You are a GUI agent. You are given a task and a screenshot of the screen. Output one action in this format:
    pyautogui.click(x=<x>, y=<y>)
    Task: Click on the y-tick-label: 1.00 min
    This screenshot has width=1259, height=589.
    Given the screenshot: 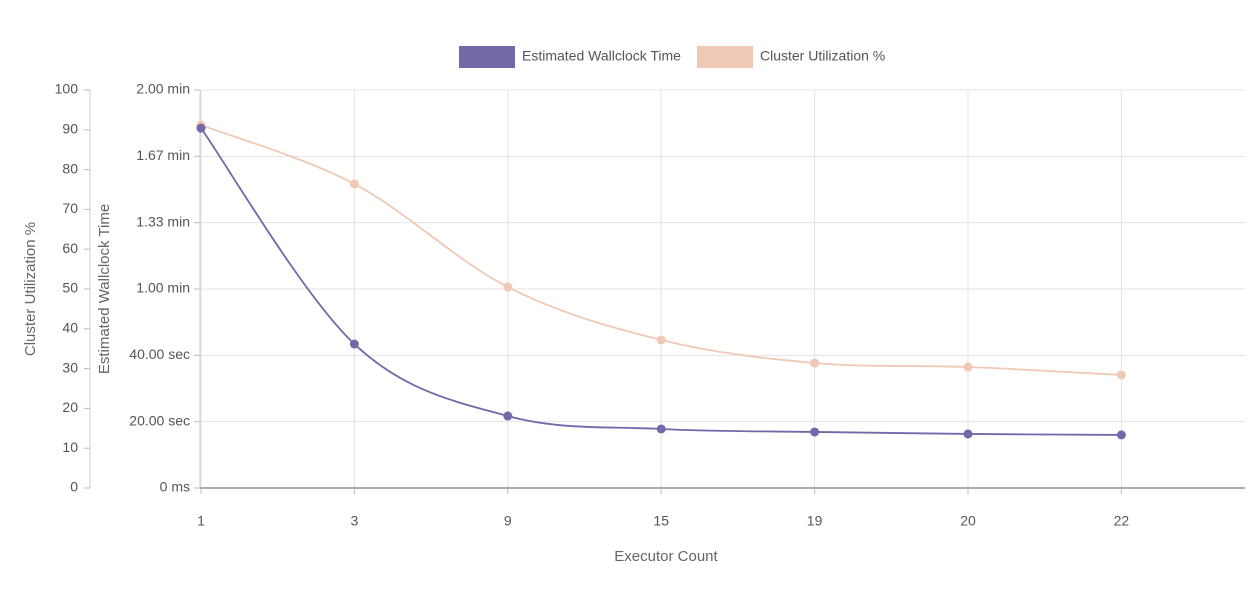 What is the action you would take?
    pyautogui.click(x=163, y=288)
    